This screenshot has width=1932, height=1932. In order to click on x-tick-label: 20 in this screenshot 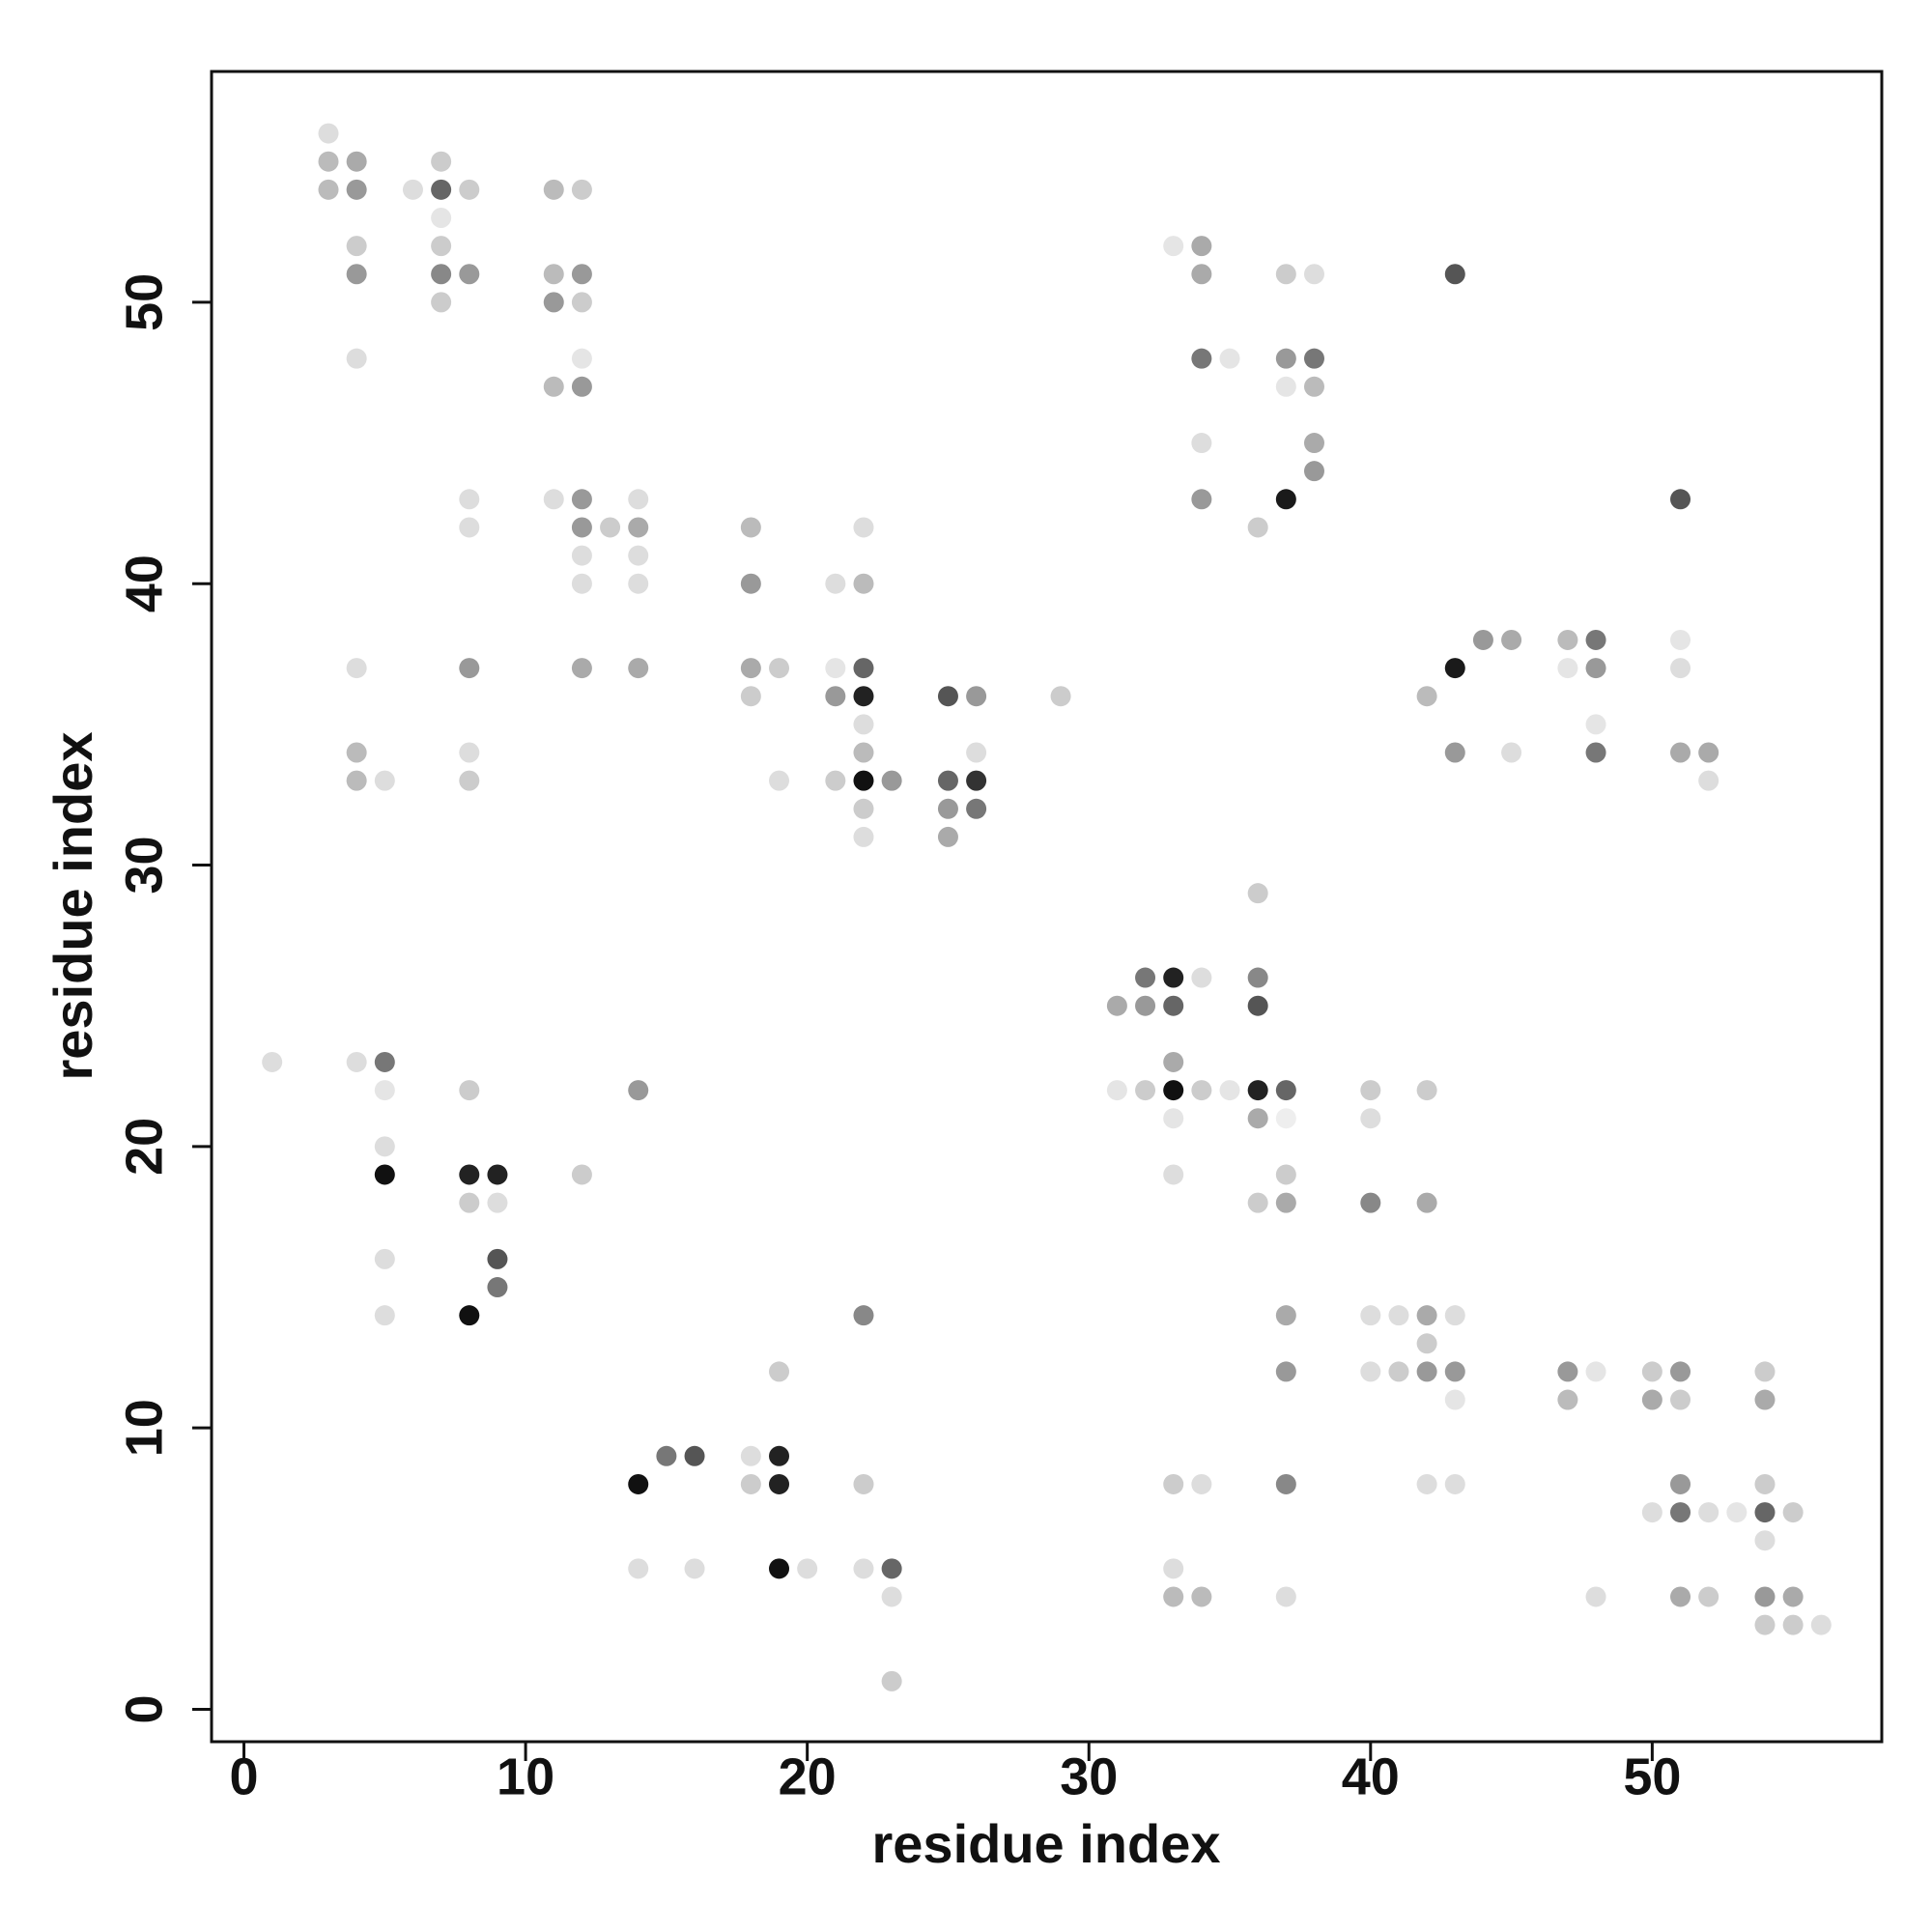, I will do `click(808, 1776)`.